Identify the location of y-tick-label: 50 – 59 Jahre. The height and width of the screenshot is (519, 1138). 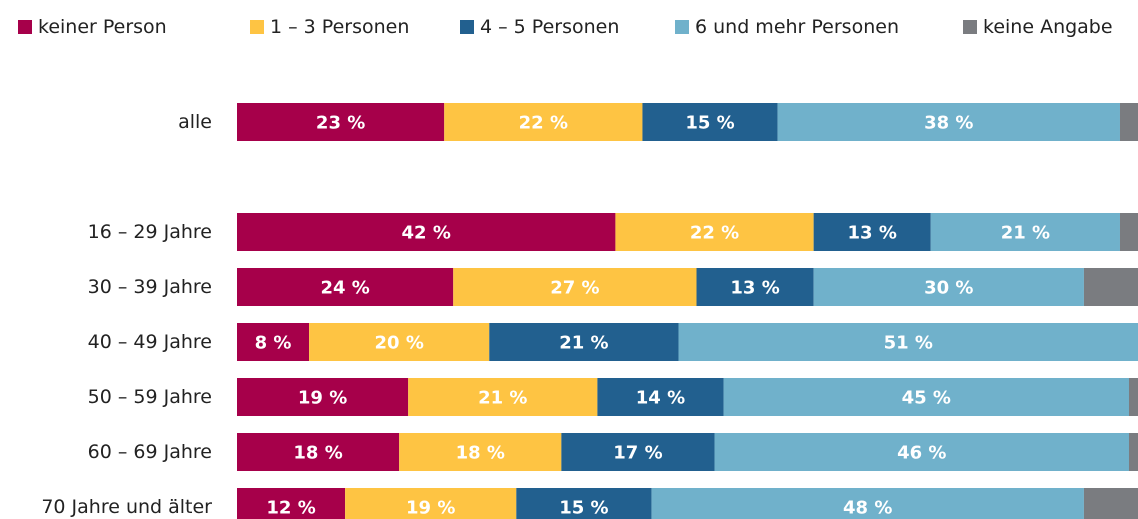
(150, 397).